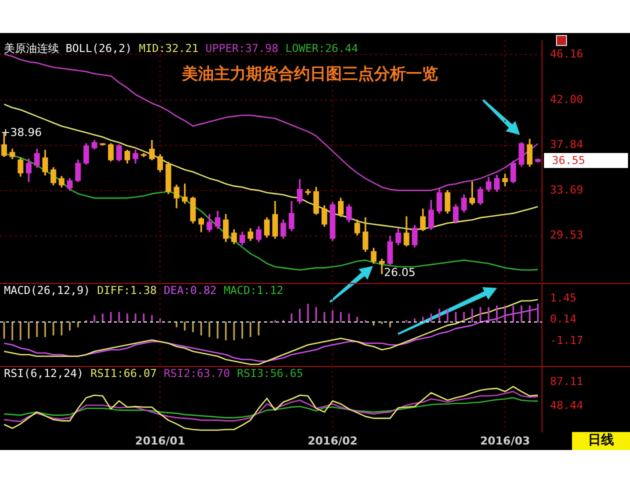 This screenshot has height=487, width=630. What do you see at coordinates (567, 145) in the screenshot?
I see `y-tick-label: 37.84` at bounding box center [567, 145].